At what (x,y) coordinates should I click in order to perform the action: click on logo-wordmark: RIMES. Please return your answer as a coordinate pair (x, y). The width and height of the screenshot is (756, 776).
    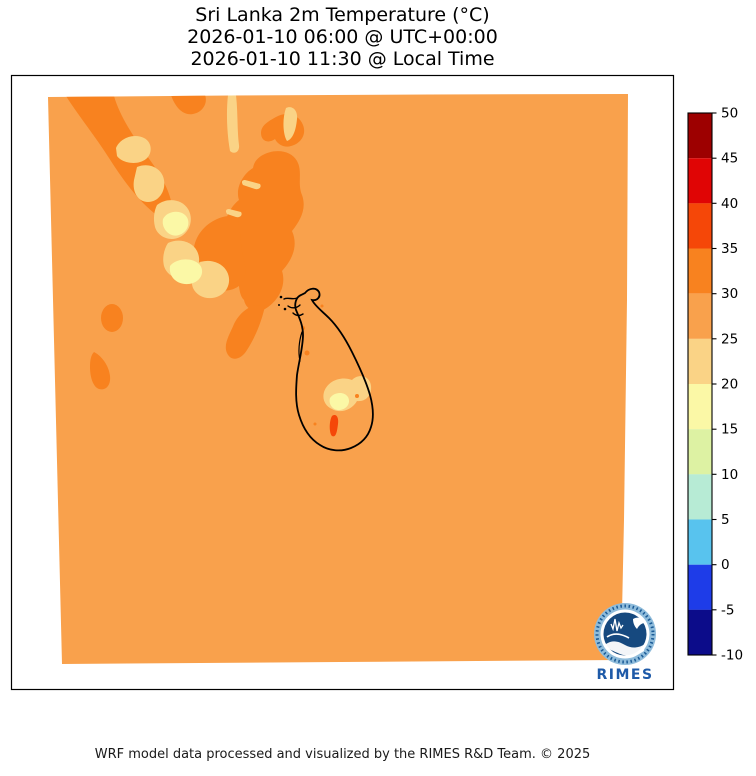
    Looking at the image, I should click on (624, 675).